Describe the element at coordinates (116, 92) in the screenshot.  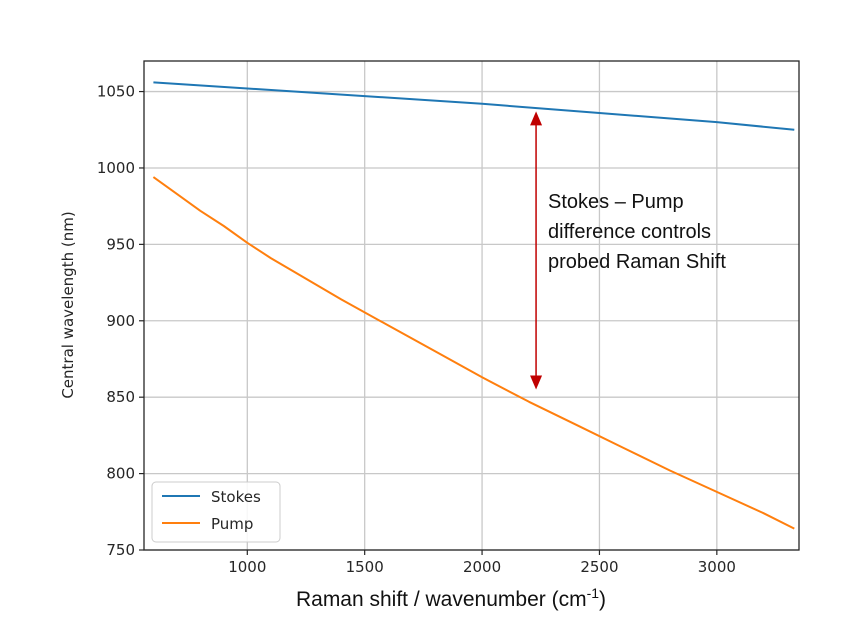
I see `y-tick-label: 1050` at that location.